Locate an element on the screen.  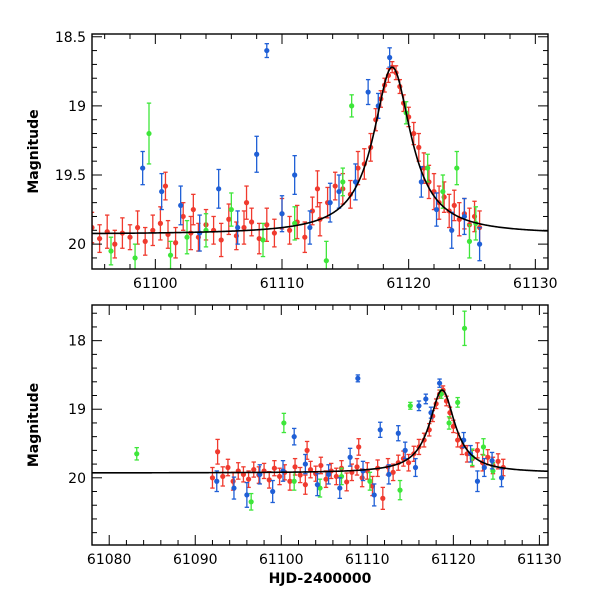
bottom-xtick-label: 61100 is located at coordinates (281, 560).